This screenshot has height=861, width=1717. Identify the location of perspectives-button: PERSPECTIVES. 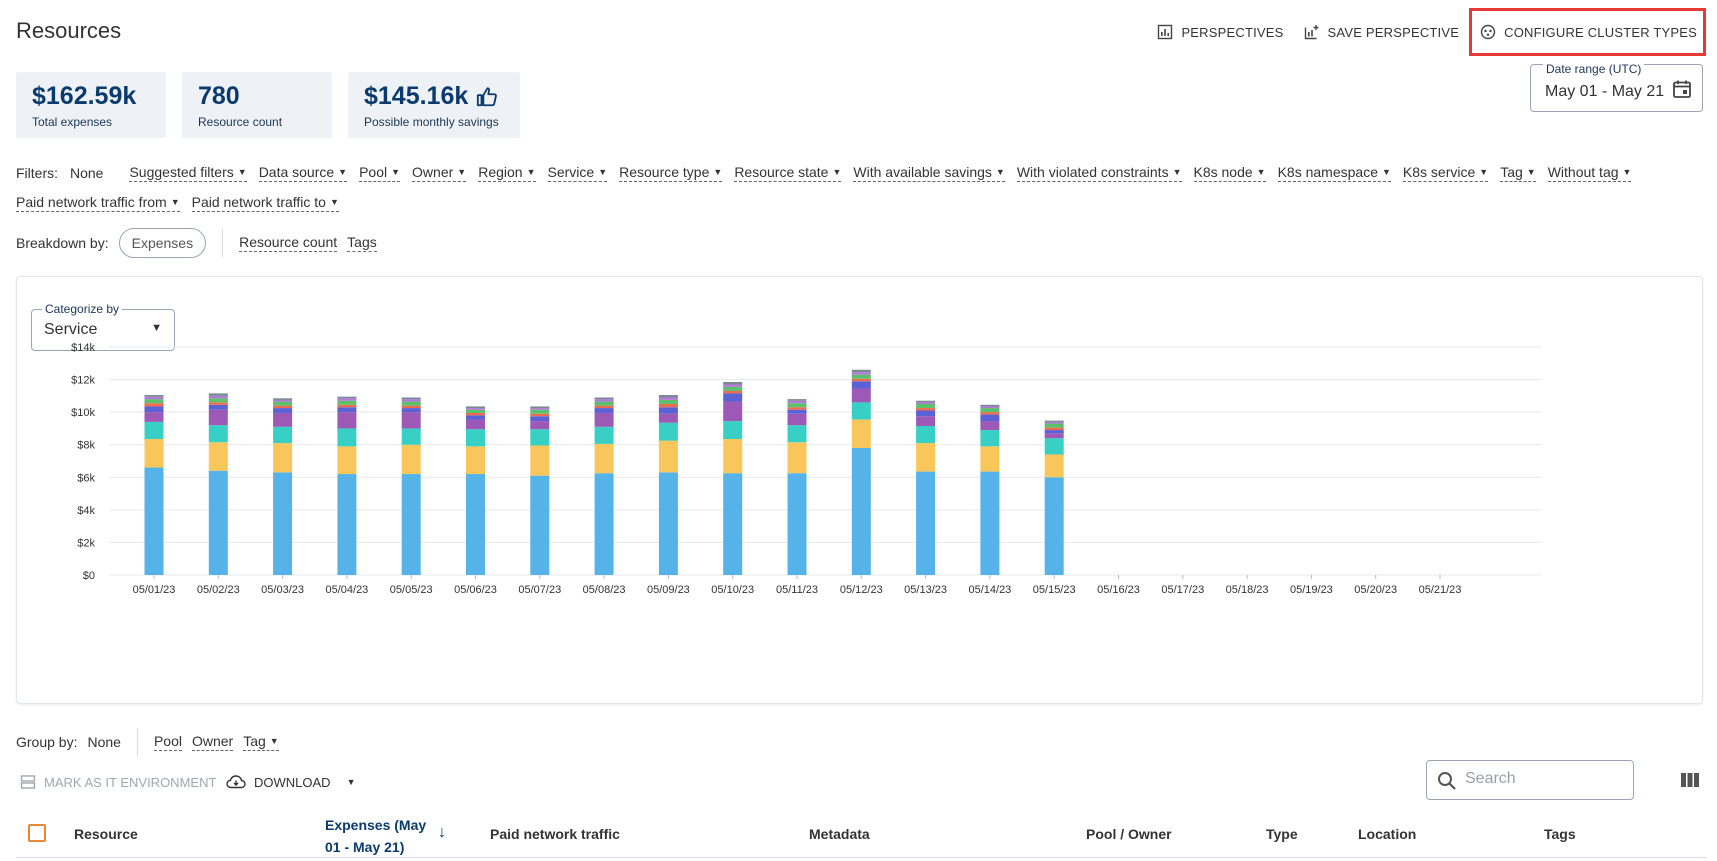
(1220, 32).